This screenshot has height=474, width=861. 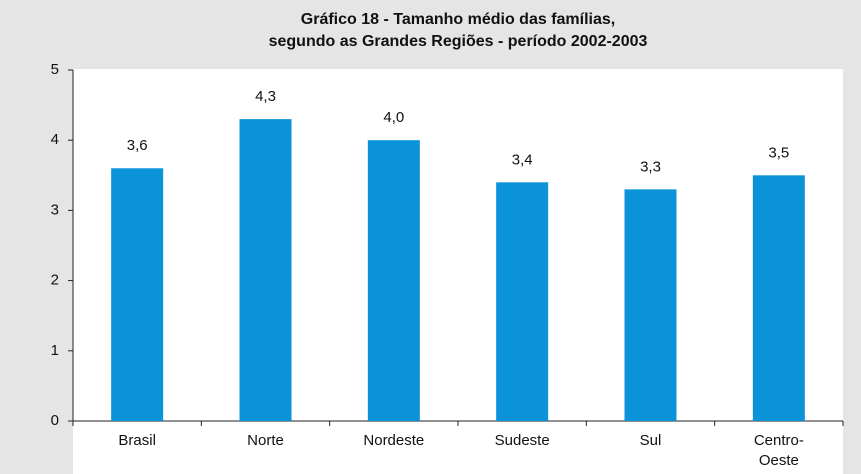 What do you see at coordinates (55, 209) in the screenshot?
I see `y-tick-label: 3` at bounding box center [55, 209].